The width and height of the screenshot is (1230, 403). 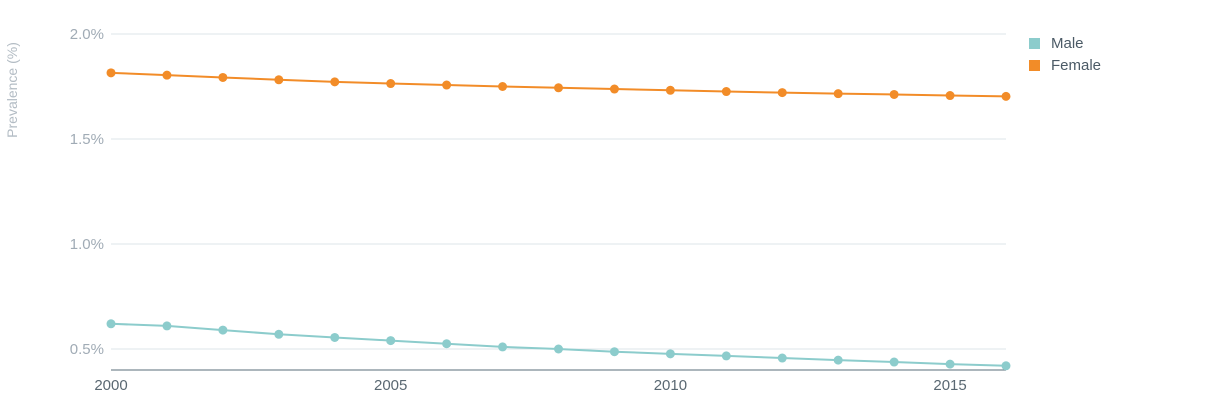 I want to click on legend: Male Female, so click(x=1065, y=54).